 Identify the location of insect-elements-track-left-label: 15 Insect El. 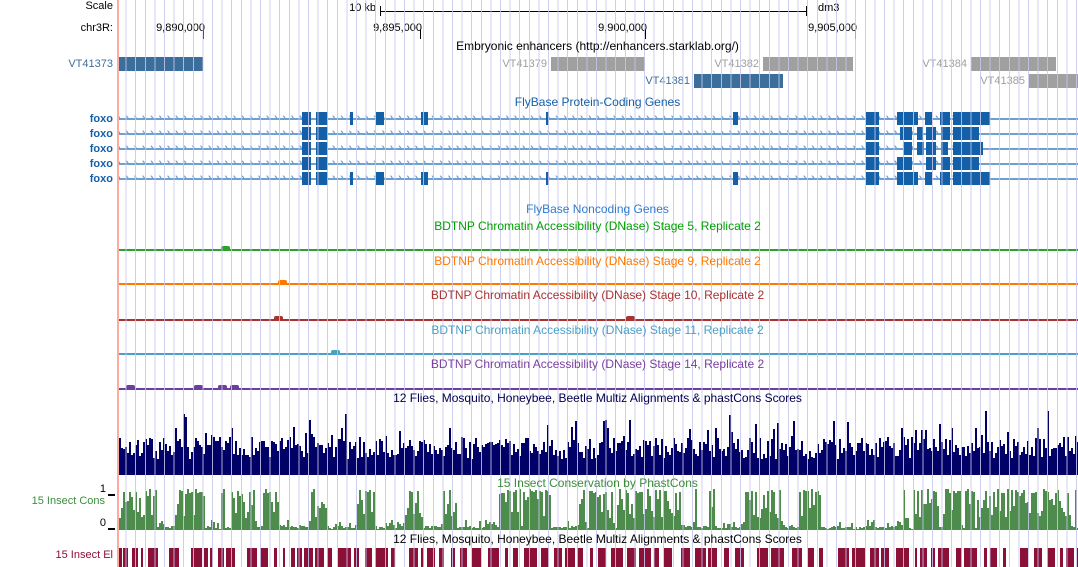
(84, 555).